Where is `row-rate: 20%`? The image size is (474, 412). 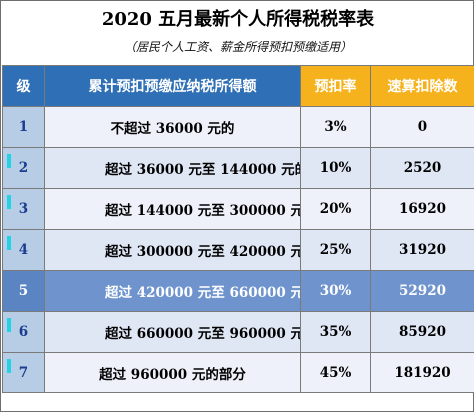
row-rate: 20% is located at coordinates (335, 209).